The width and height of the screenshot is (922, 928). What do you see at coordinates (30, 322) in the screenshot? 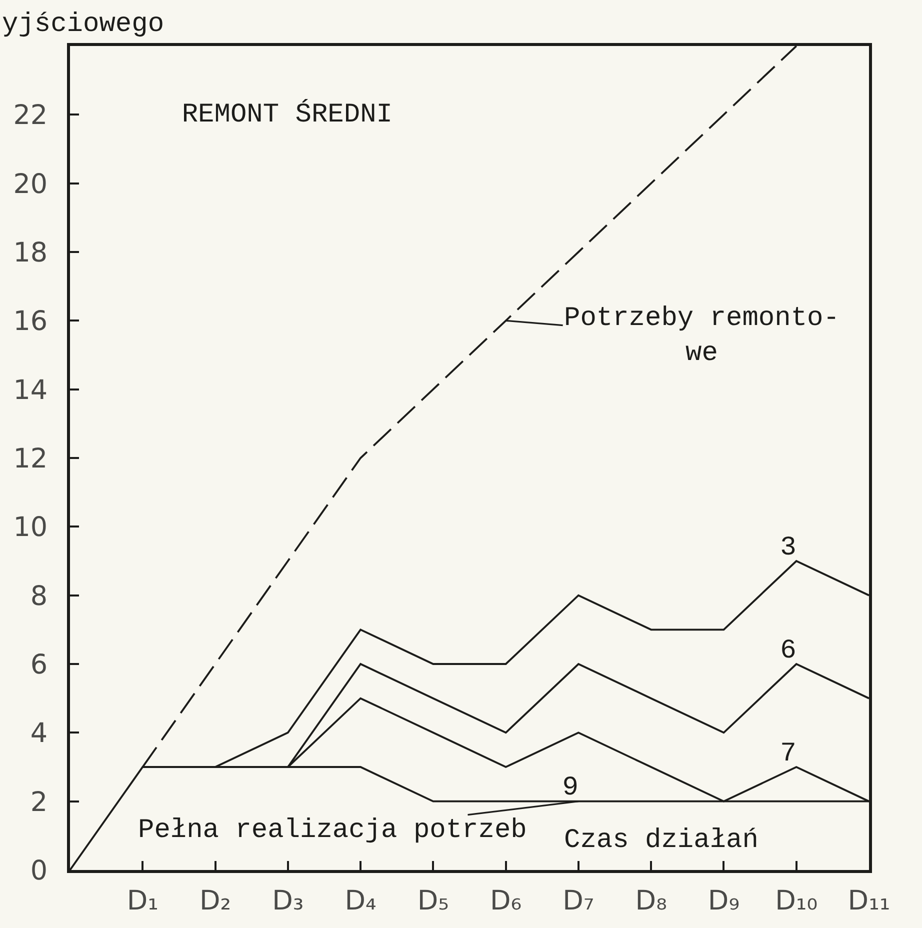
I see `y-tick-label: 16` at bounding box center [30, 322].